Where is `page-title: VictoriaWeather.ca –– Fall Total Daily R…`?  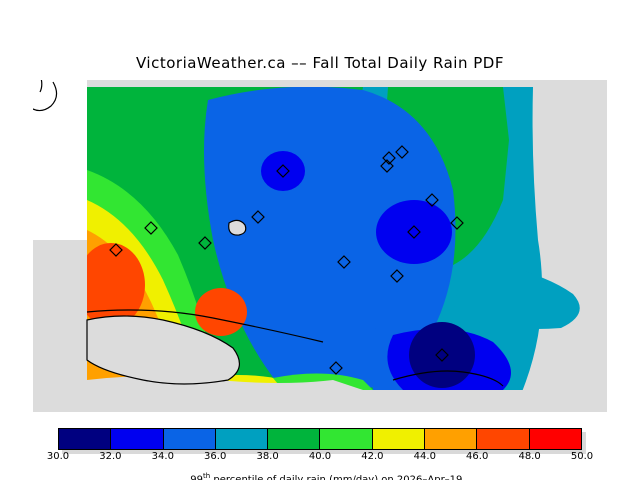
page-title: VictoriaWeather.ca –– Fall Total Daily R… is located at coordinates (320, 63).